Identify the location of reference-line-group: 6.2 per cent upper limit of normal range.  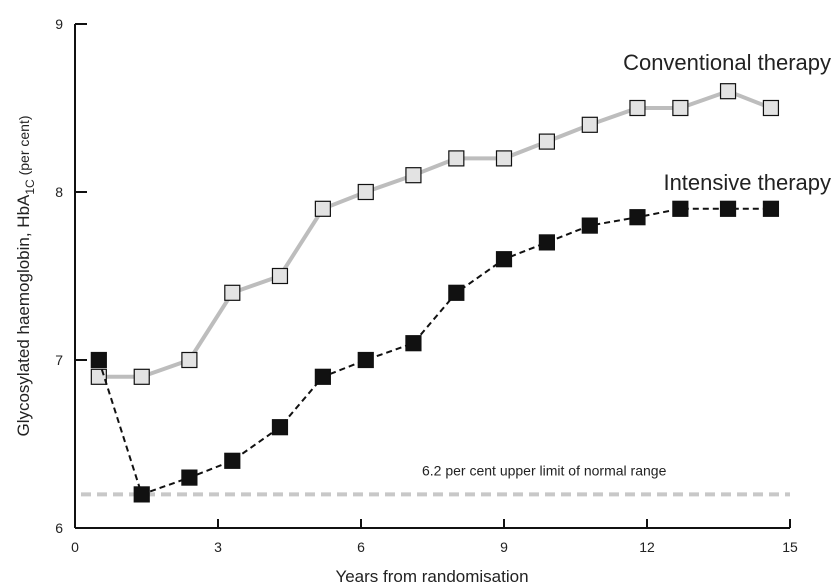
(435, 479).